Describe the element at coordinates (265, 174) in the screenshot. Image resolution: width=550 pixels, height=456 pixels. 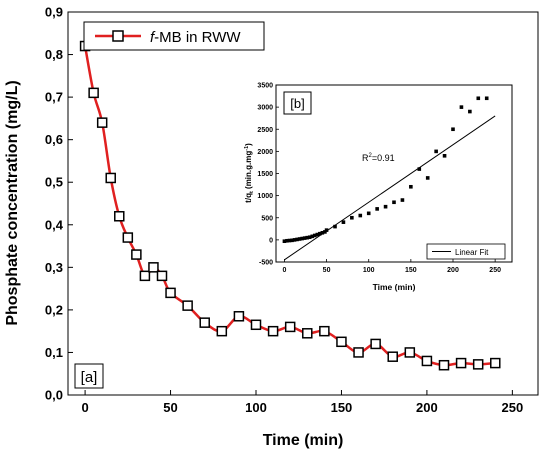
I see `inset-y-tick-label: 1500` at that location.